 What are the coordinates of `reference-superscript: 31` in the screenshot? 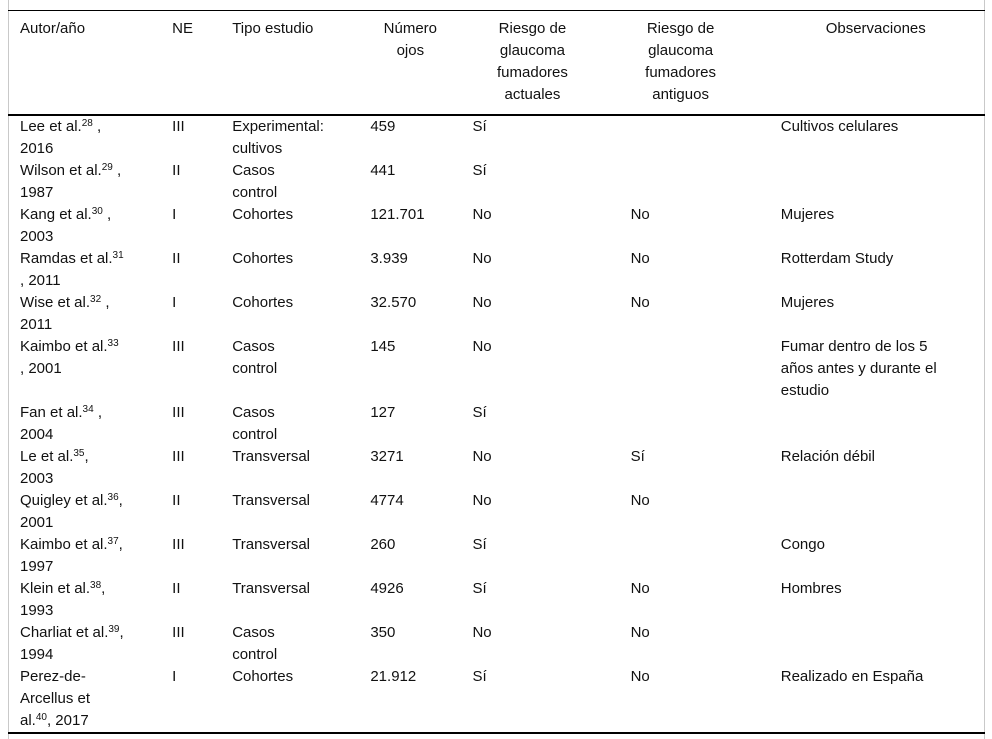 It's located at (118, 255).